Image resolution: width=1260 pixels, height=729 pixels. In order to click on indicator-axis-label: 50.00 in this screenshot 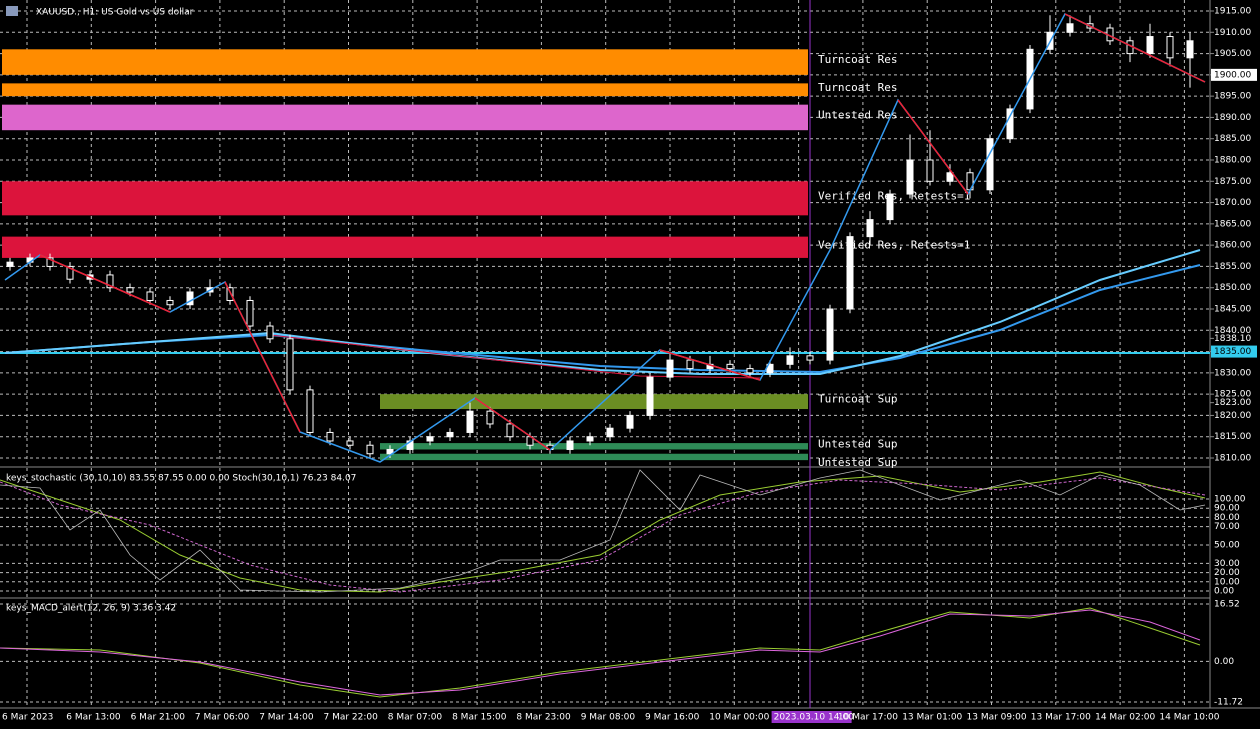, I will do `click(1227, 546)`.